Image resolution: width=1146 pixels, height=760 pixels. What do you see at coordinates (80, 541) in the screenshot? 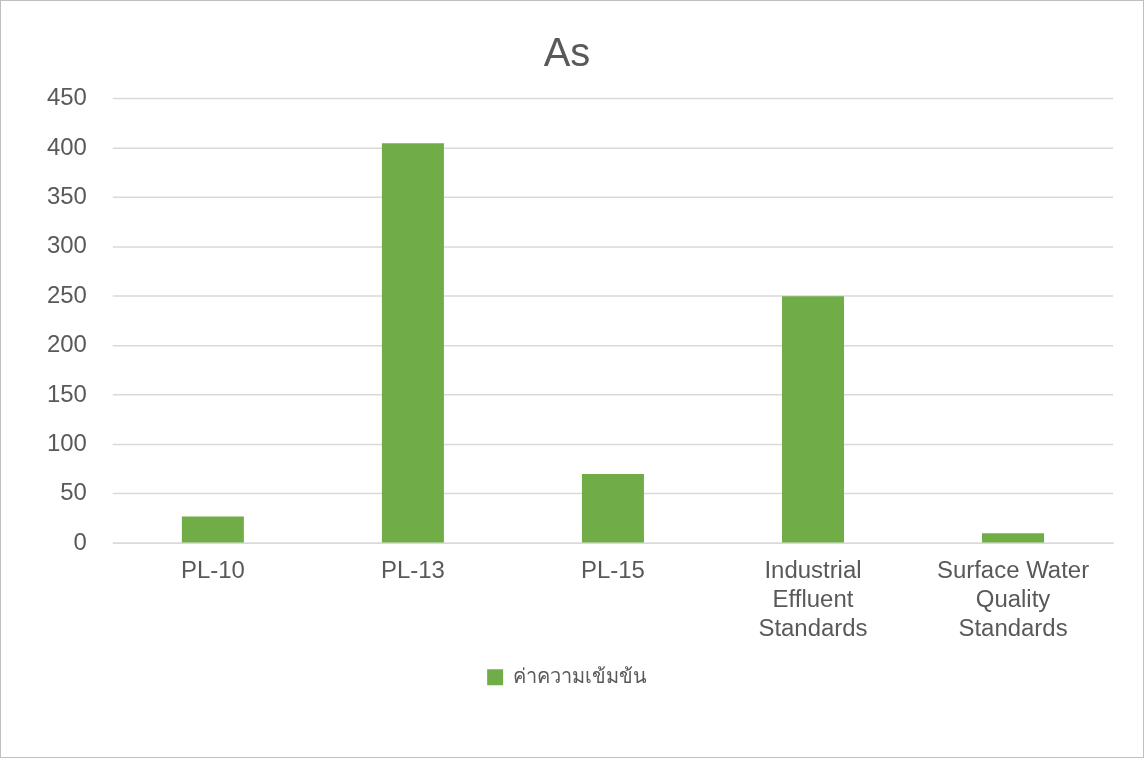
I see `y-tick-label: 0` at bounding box center [80, 541].